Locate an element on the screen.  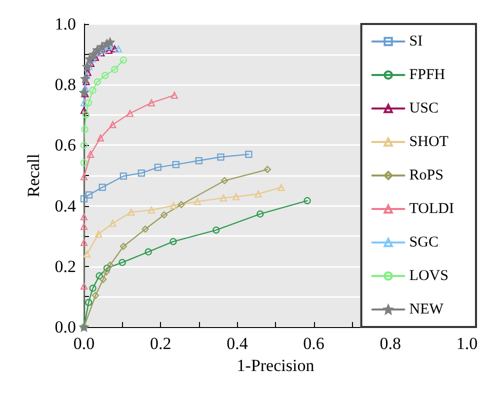
y-tick-label: 1.0 is located at coordinates (65, 24).